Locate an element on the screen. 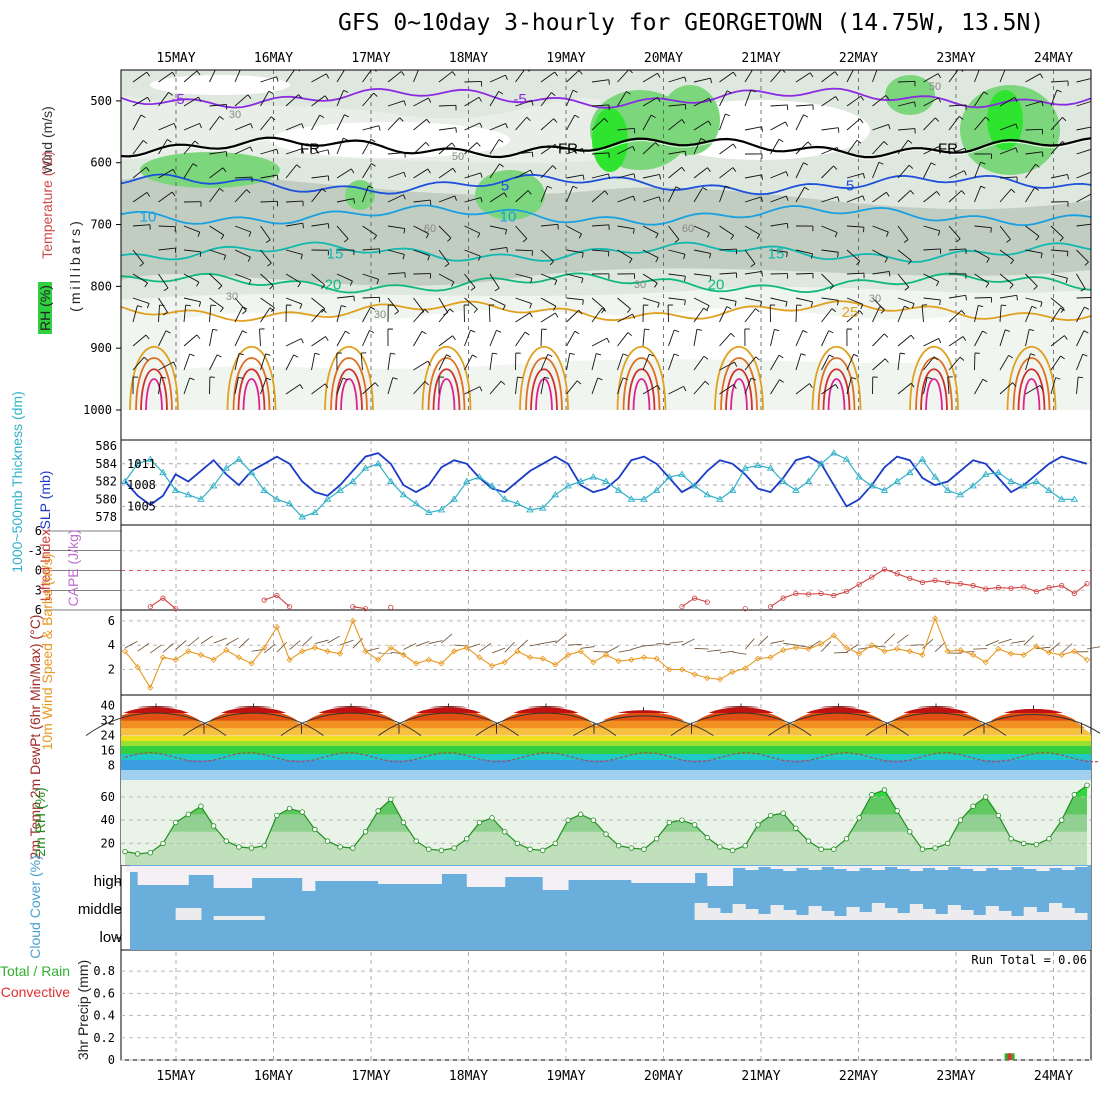 Image resolution: width=1100 pixels, height=1100 pixels. diurnal-isotherm-loop is located at coordinates (934, 394).